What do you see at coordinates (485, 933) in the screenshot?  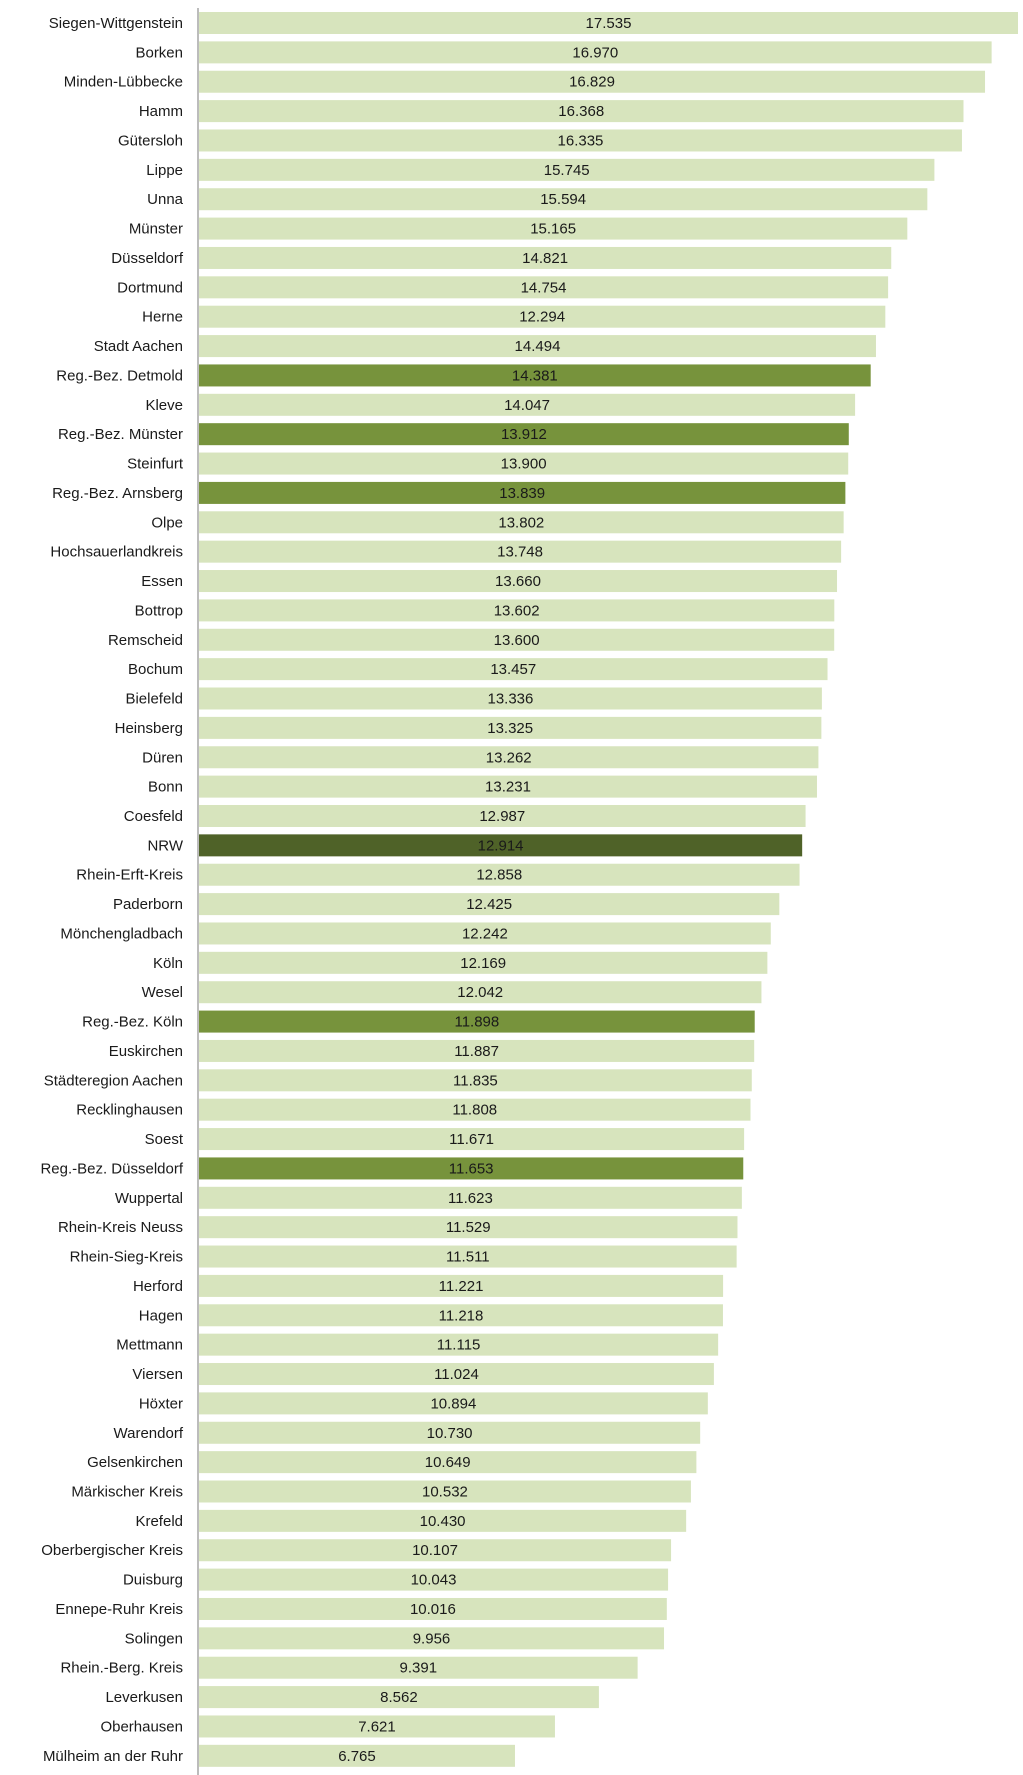 I see `value-label: 12.242` at bounding box center [485, 933].